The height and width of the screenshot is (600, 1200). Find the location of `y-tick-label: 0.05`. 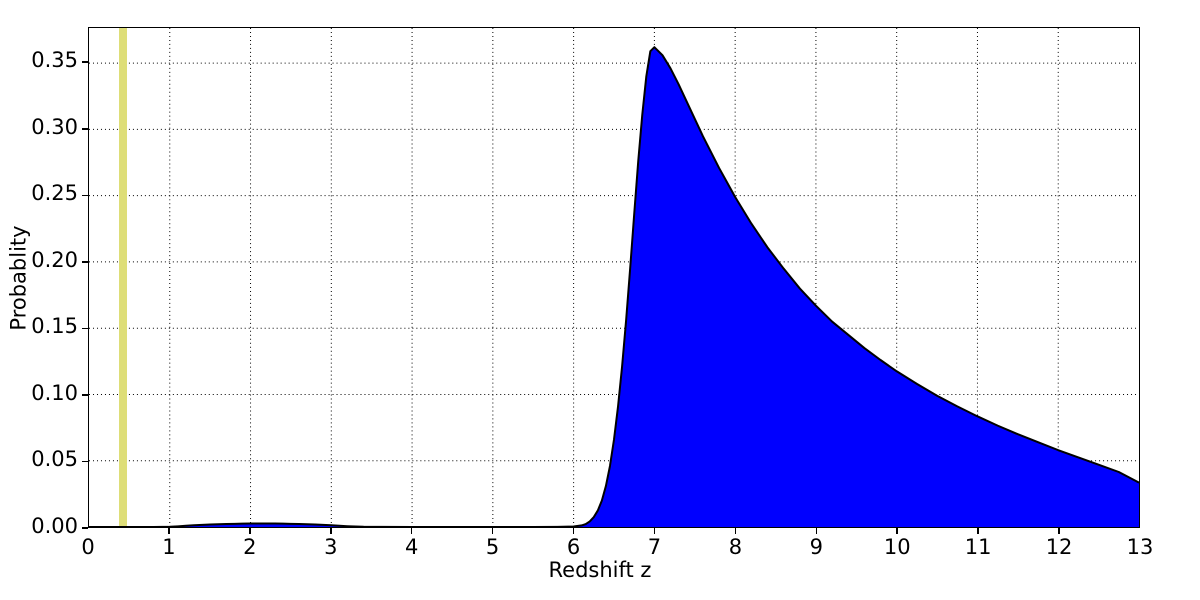

y-tick-label: 0.05 is located at coordinates (54, 459).